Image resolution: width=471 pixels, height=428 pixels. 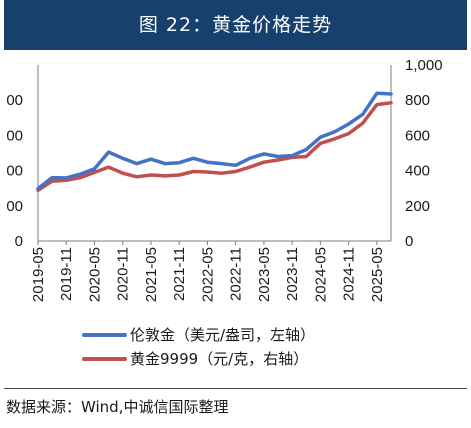 I want to click on legend-label: 伦敦金（美元/盎司，左轴）, so click(x=222, y=335).